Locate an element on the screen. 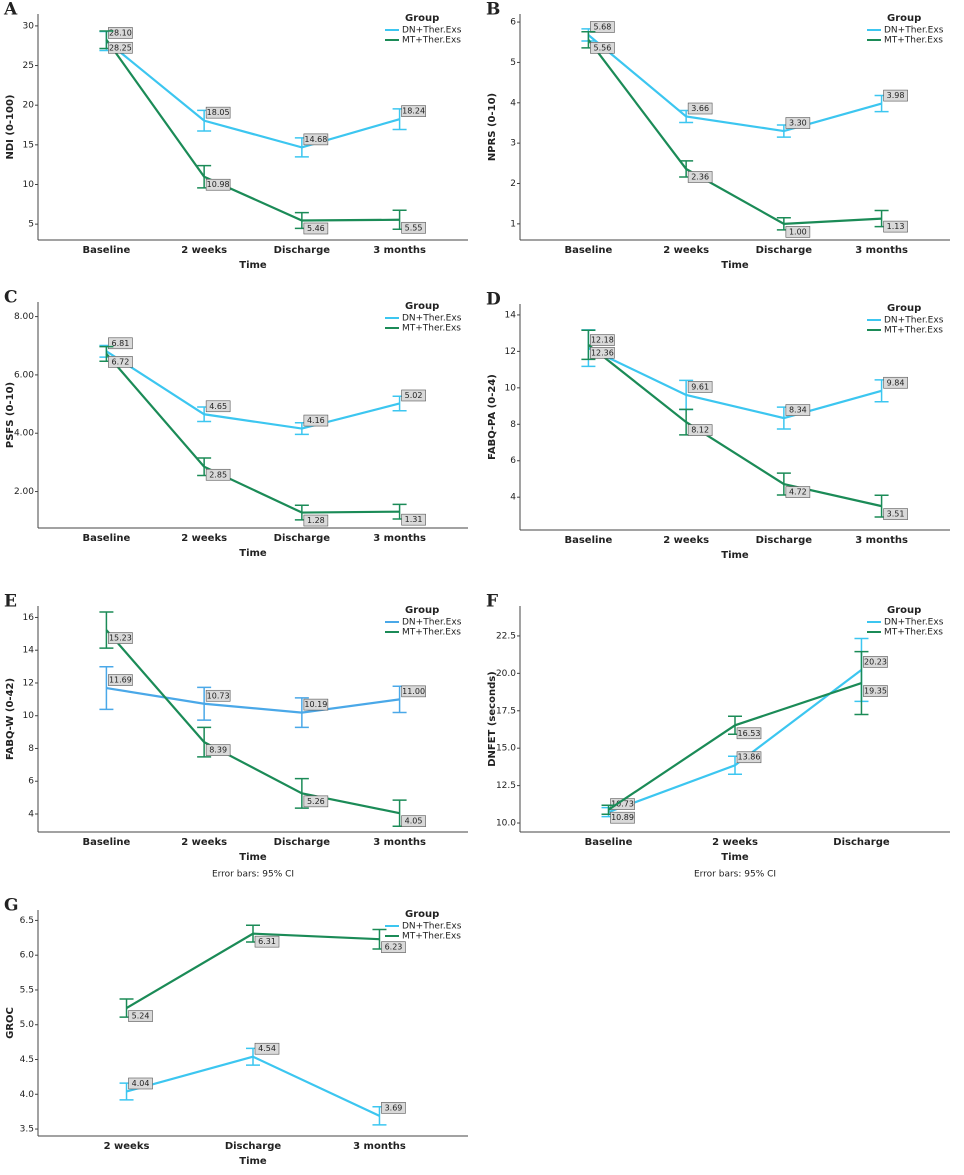 The image size is (964, 1175). value-label: 2.36 is located at coordinates (700, 176).